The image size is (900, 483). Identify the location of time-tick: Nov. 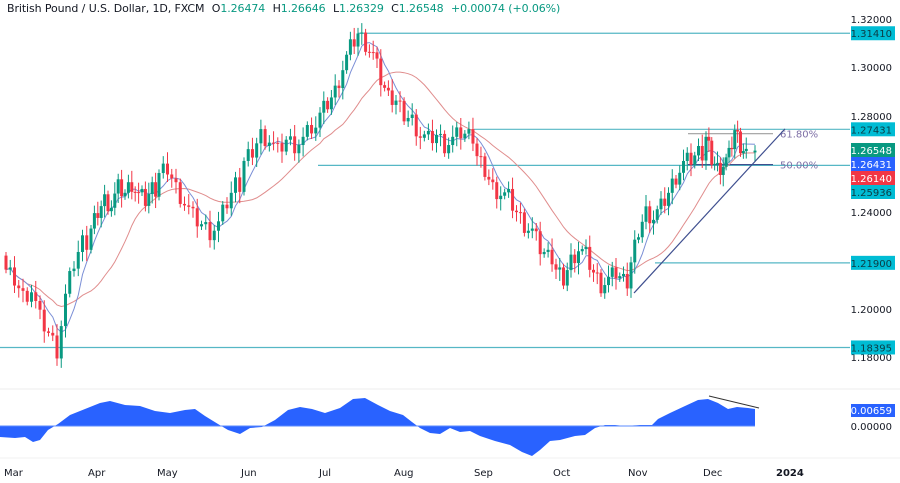
(638, 473).